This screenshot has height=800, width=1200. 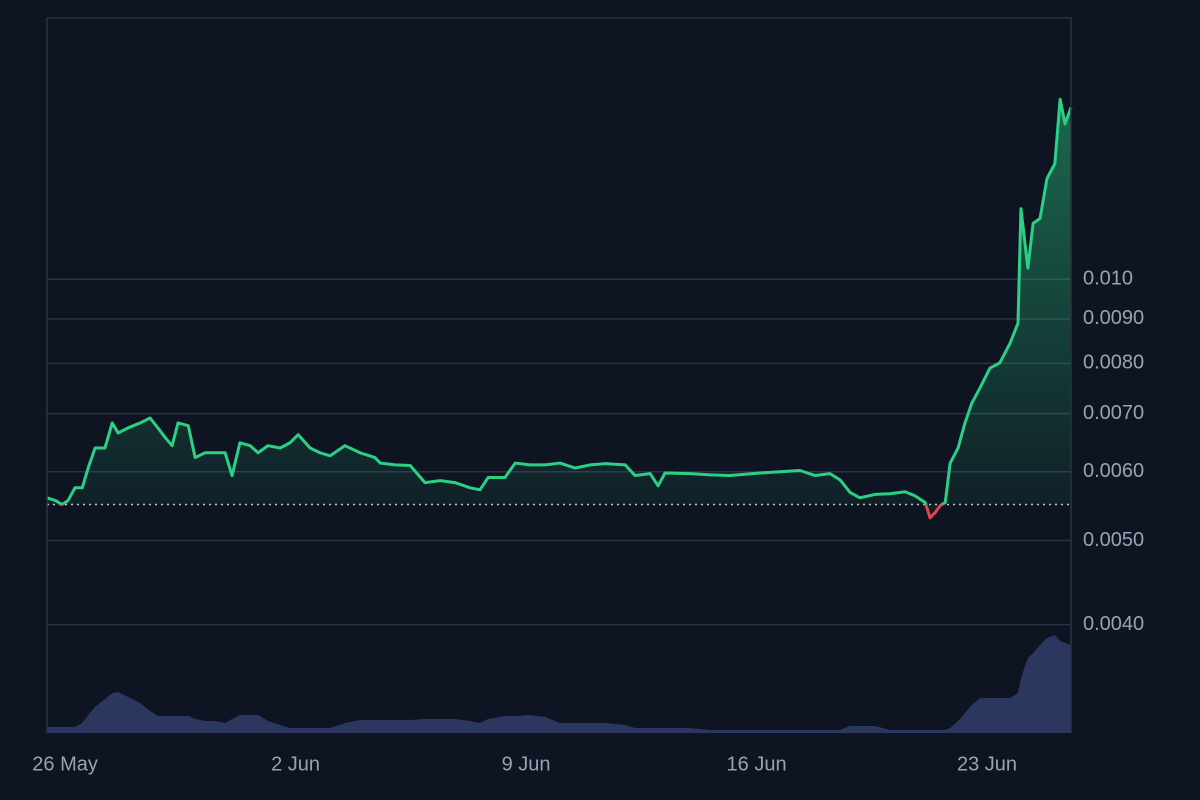 I want to click on volume-layer, so click(x=559, y=684).